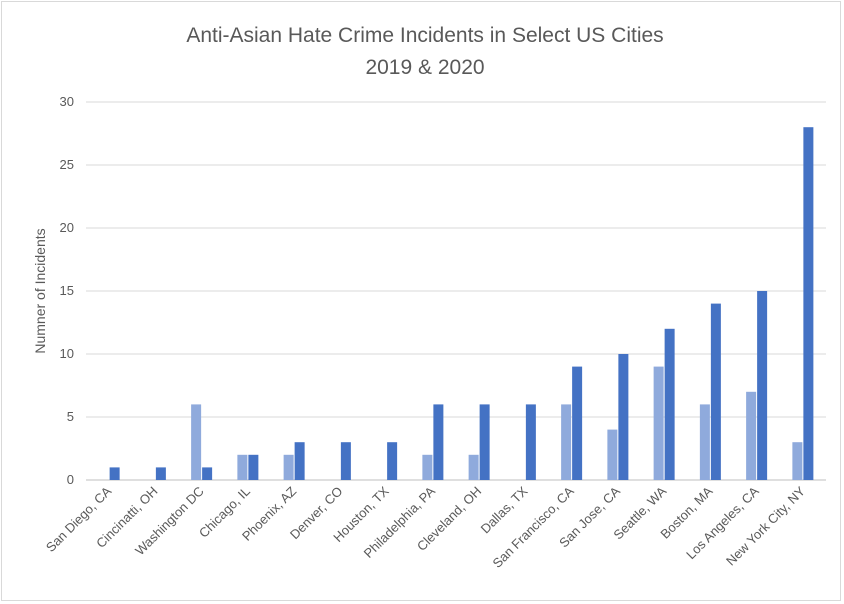 The image size is (844, 604). I want to click on y-axis-ticks: 0 5 10 15 20 25 30, so click(67, 290).